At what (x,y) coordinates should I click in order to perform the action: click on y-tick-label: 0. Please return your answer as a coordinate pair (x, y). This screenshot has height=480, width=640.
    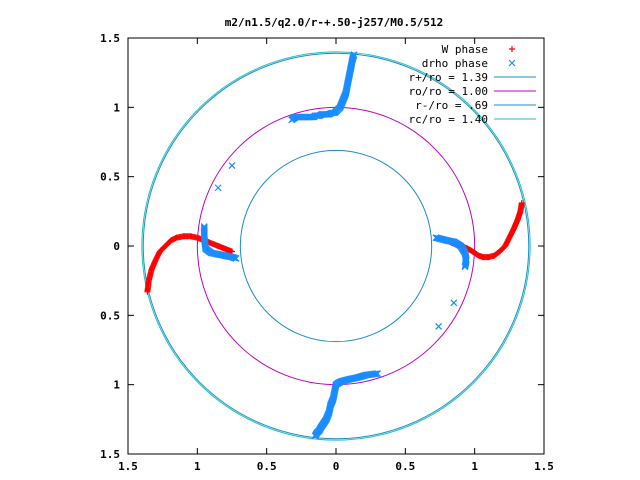
    Looking at the image, I should click on (116, 246).